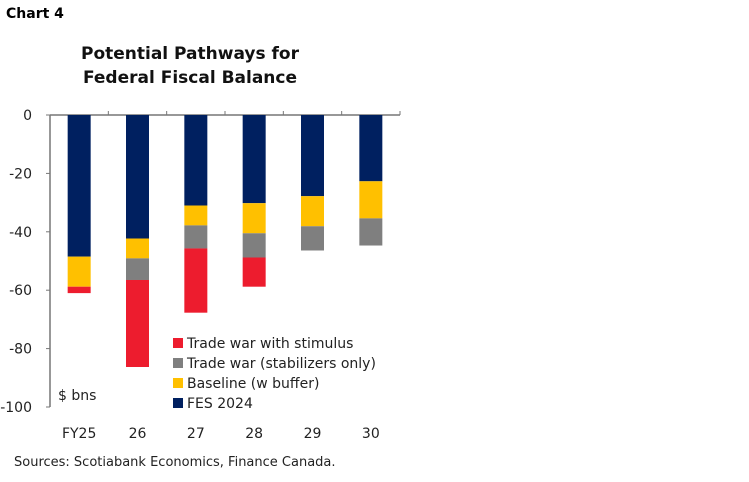  Describe the element at coordinates (16, 408) in the screenshot. I see `y-tick-label: -100` at that location.